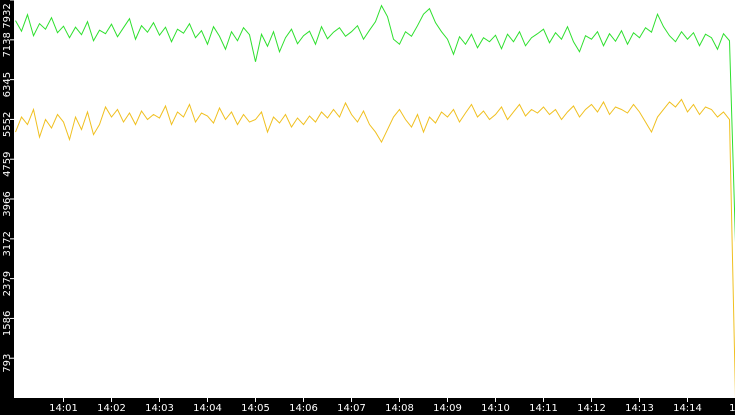  I want to click on y-tick-label: 7138, so click(7, 44).